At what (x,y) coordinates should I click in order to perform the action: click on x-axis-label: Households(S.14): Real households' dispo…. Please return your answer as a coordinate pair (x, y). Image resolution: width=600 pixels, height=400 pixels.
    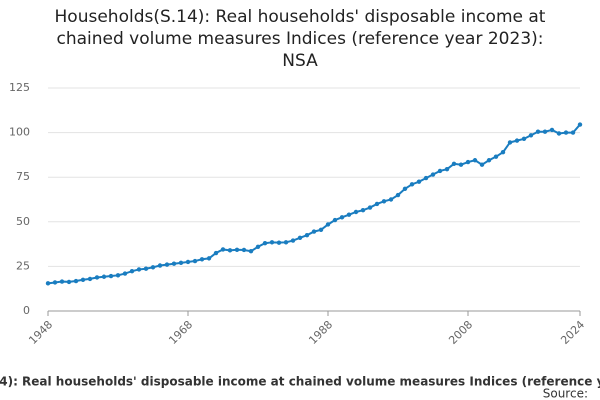
    Looking at the image, I should click on (300, 382).